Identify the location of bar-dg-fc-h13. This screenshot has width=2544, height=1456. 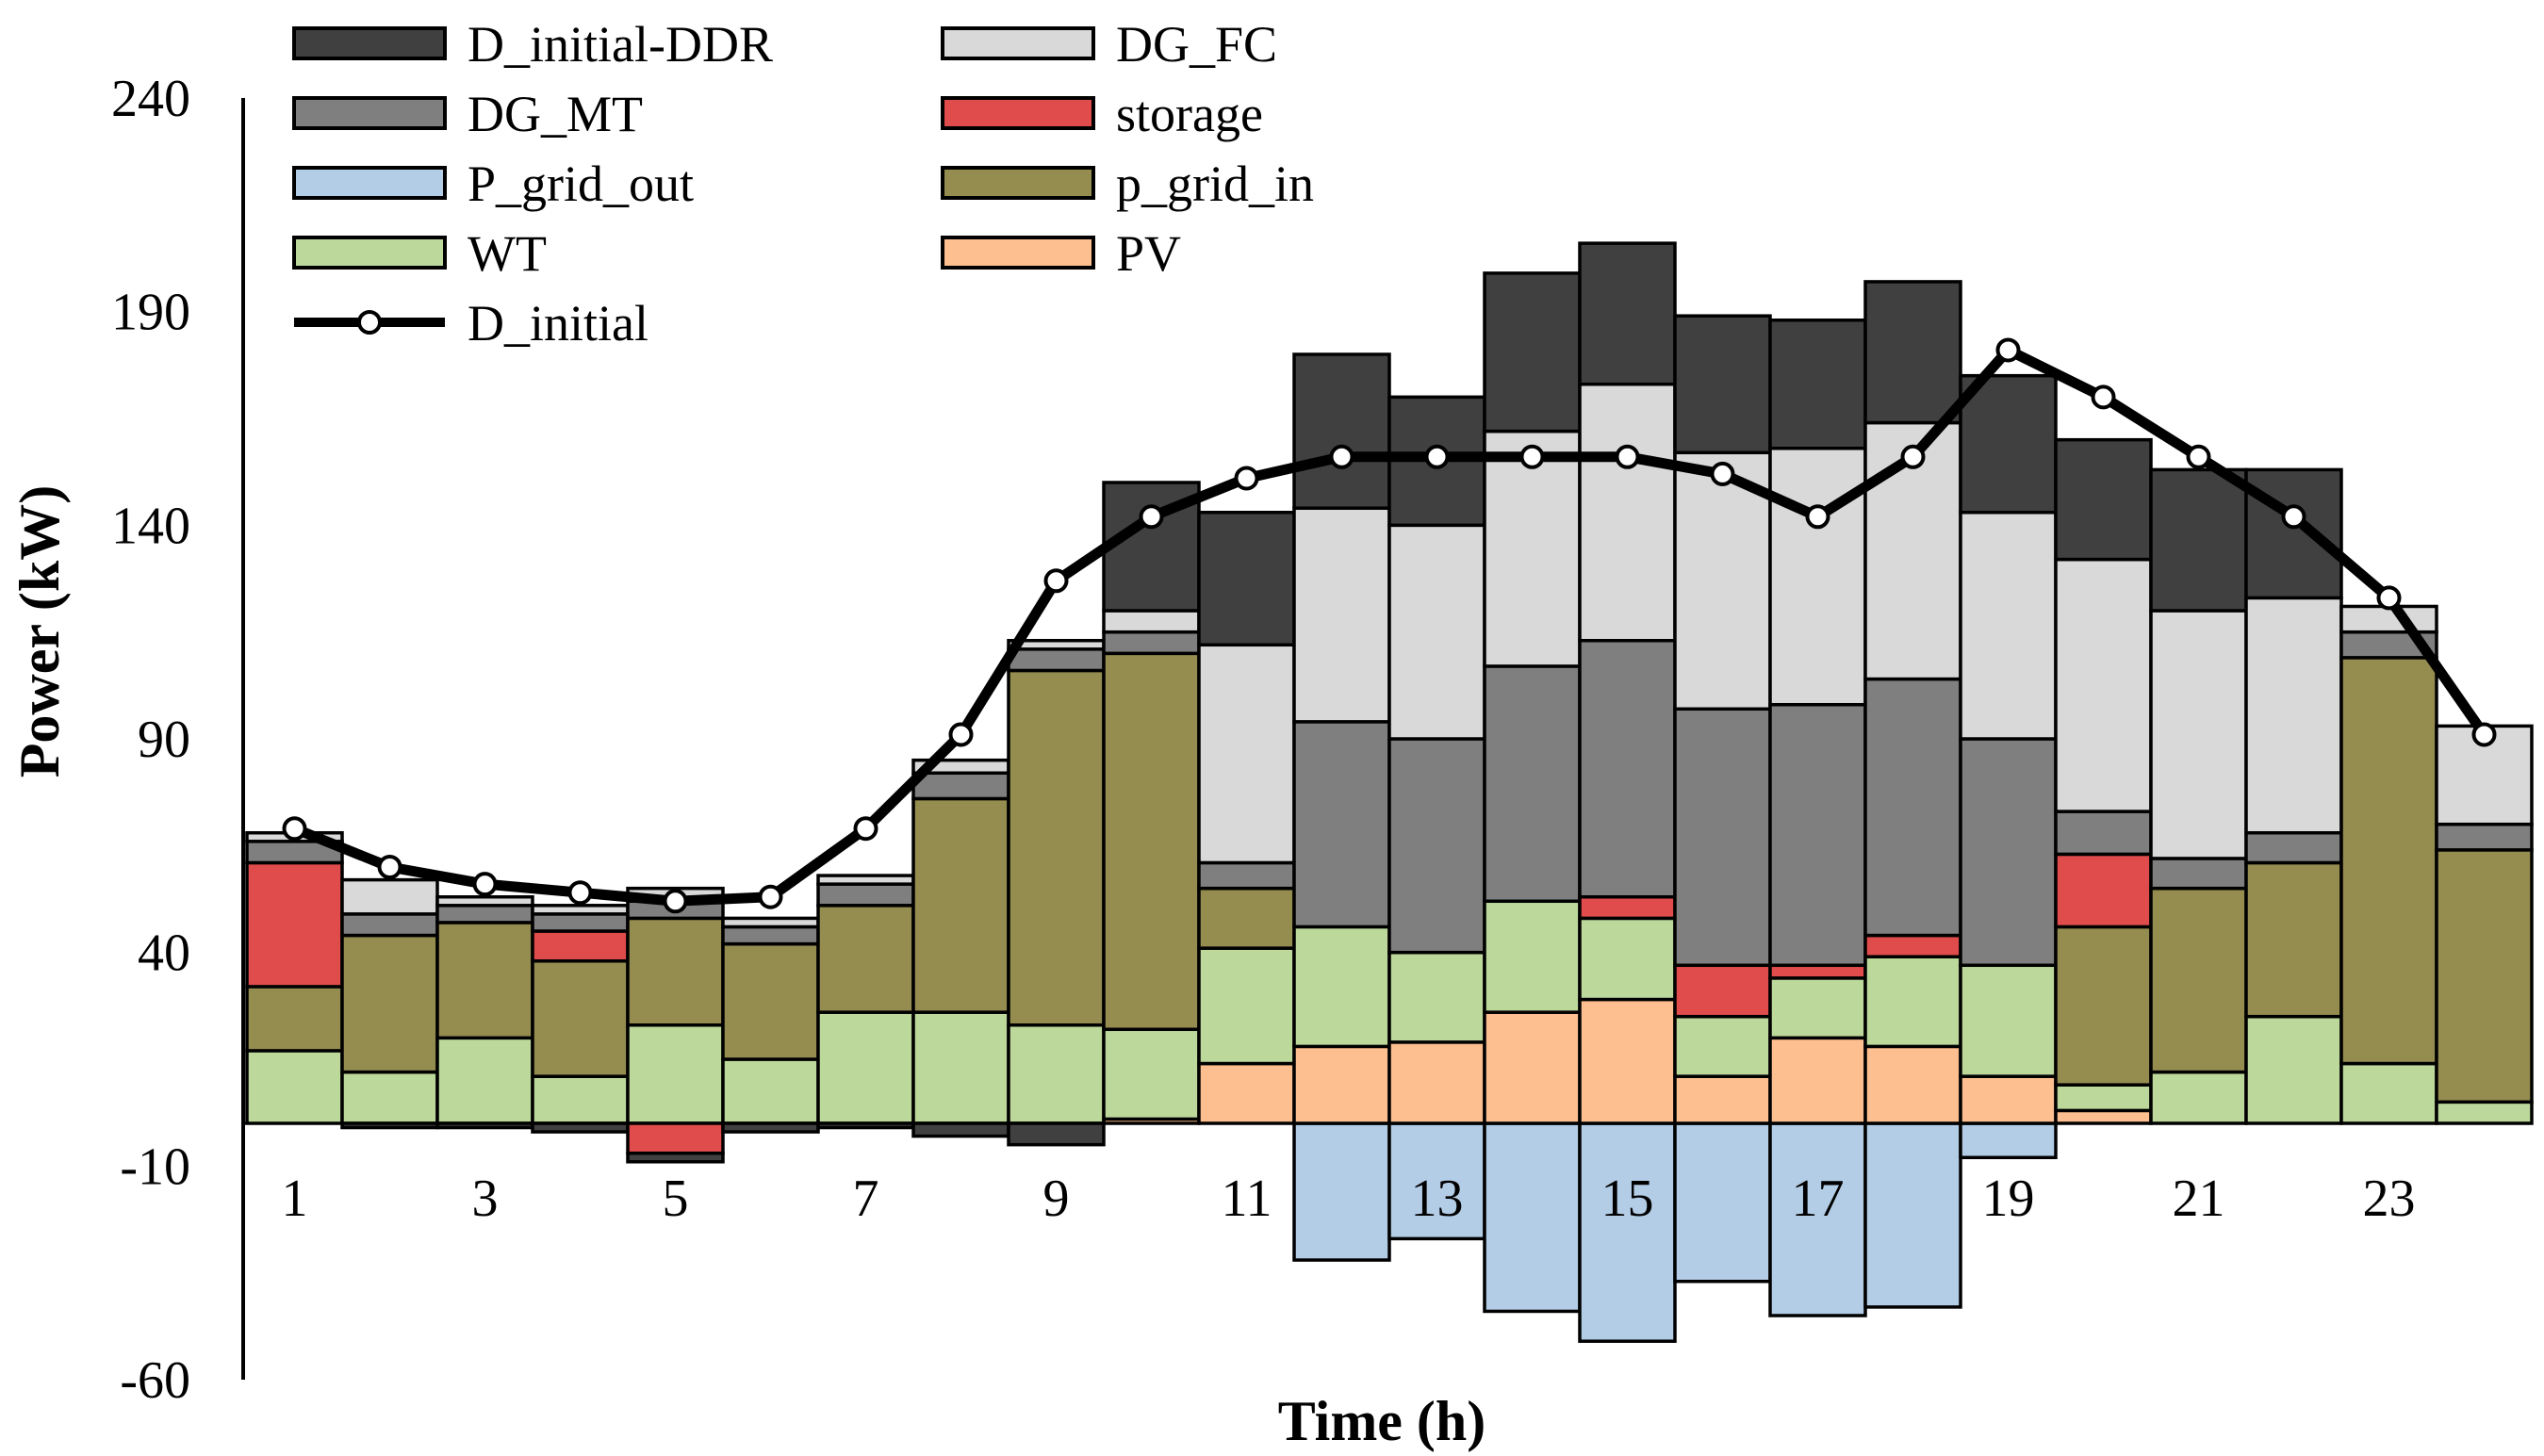
(1437, 632).